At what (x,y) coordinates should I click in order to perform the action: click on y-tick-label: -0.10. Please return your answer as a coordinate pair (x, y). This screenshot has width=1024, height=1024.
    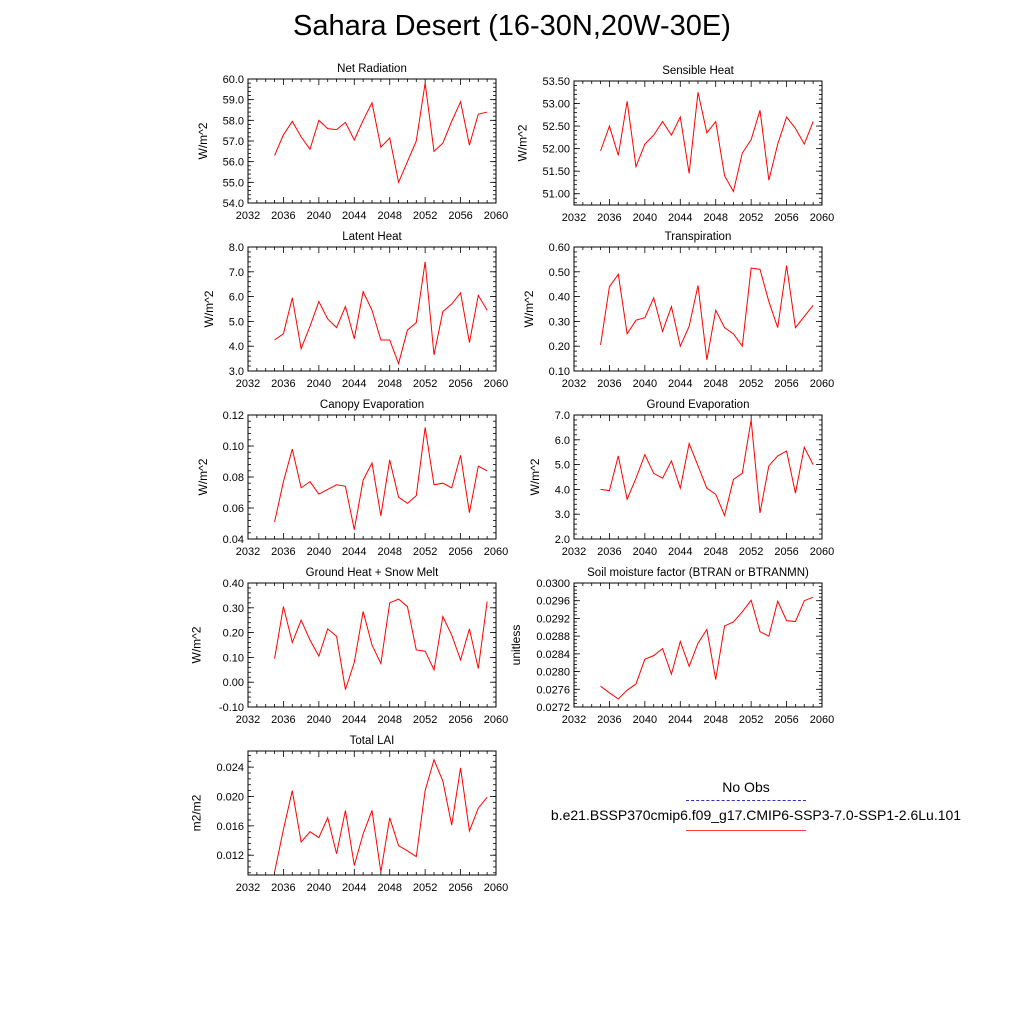
    Looking at the image, I should click on (231, 708).